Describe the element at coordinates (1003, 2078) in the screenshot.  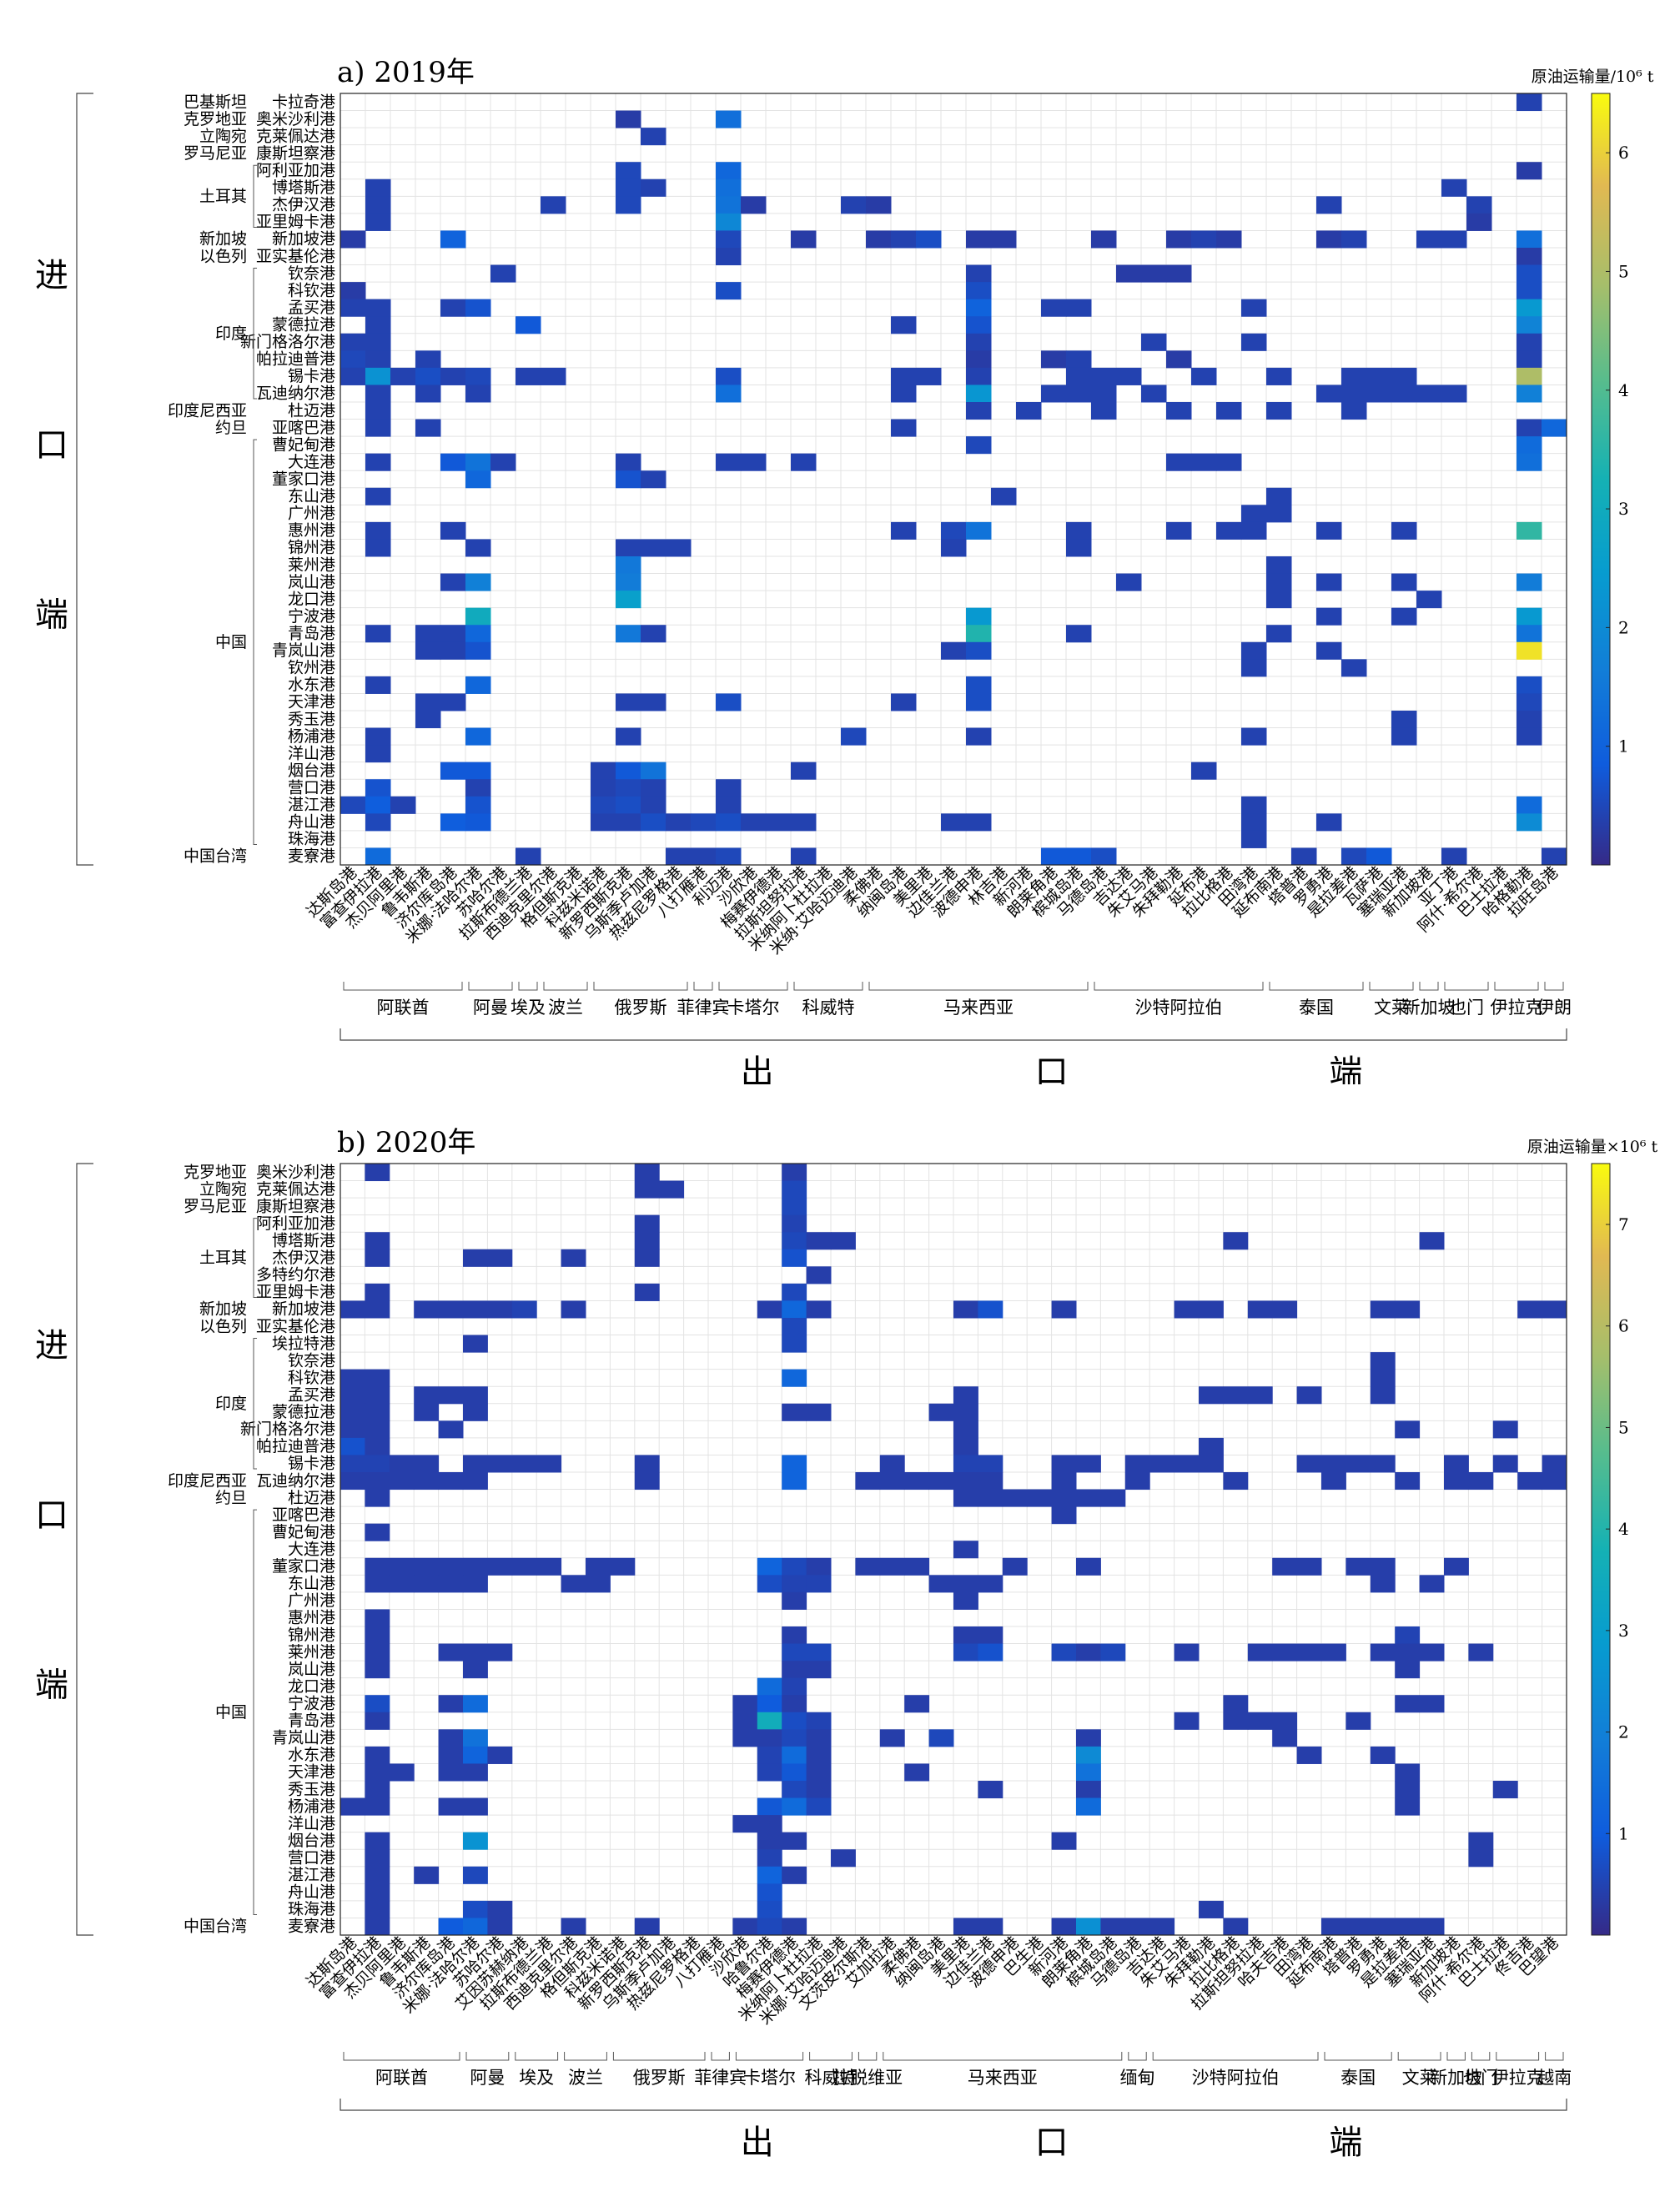
I see `col-group-label: 马来西亚` at that location.